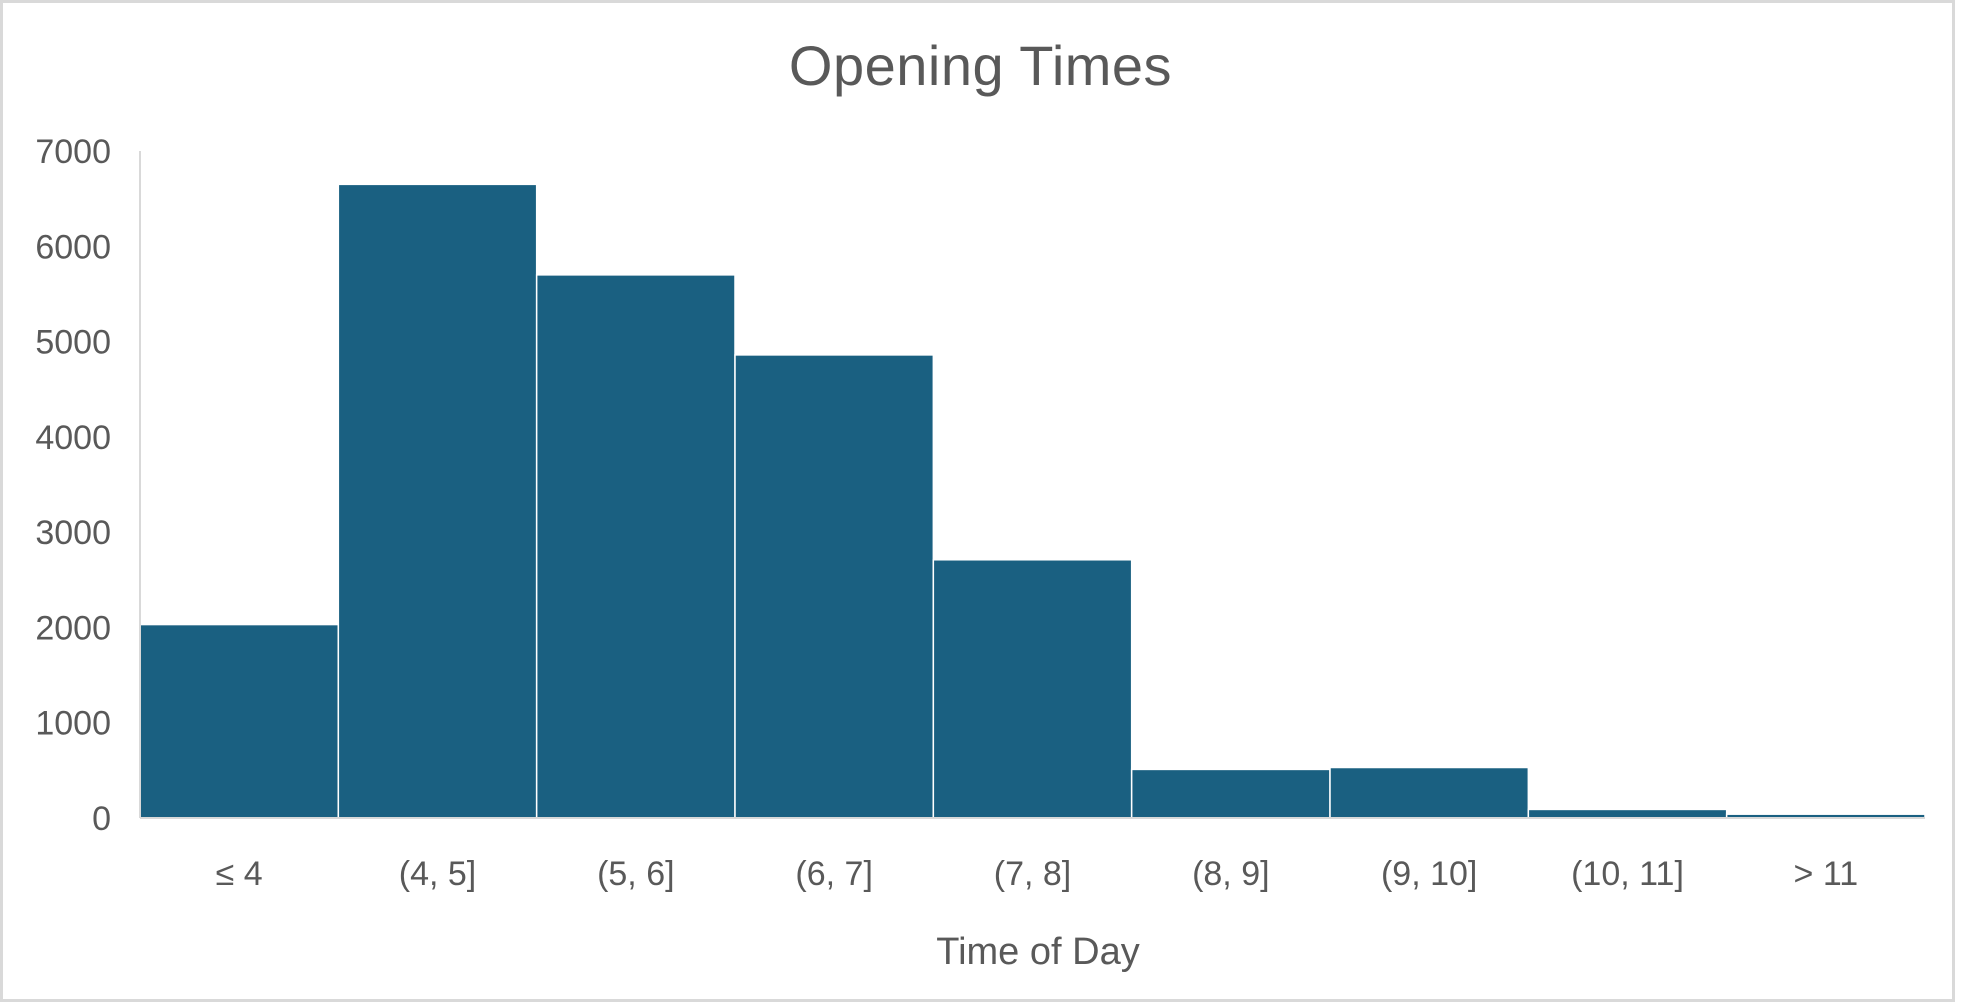 The width and height of the screenshot is (1961, 1008). I want to click on x-tick-label: (4, 5], so click(437, 874).